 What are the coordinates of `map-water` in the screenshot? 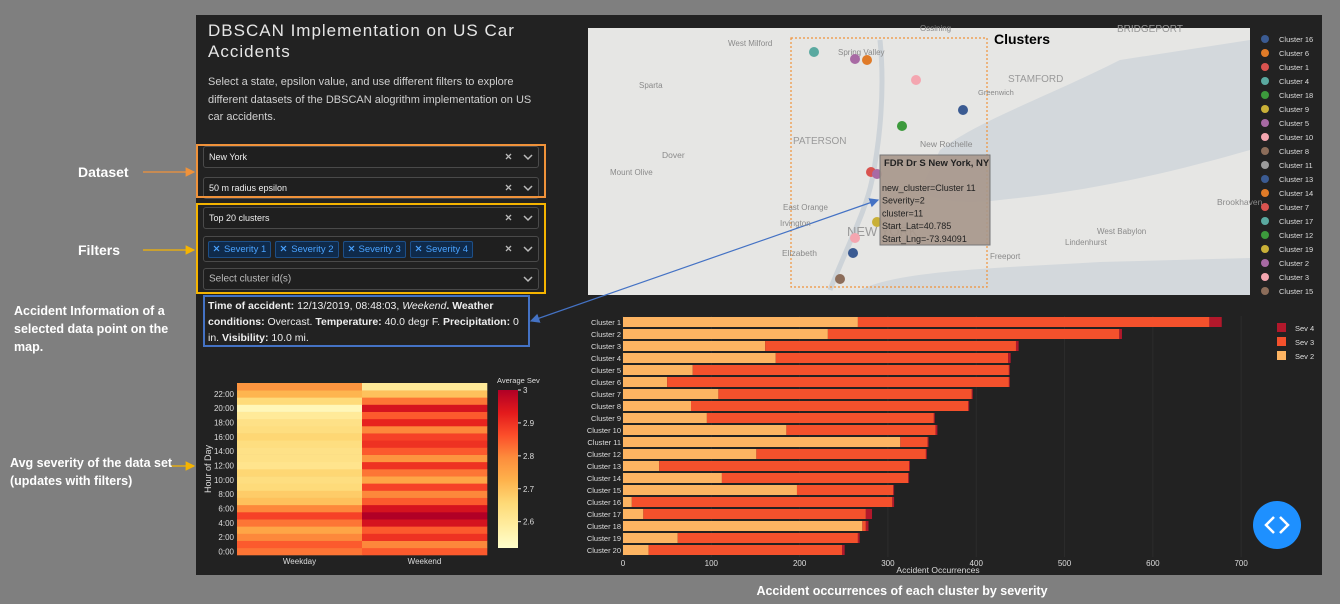 It's located at (1085, 121).